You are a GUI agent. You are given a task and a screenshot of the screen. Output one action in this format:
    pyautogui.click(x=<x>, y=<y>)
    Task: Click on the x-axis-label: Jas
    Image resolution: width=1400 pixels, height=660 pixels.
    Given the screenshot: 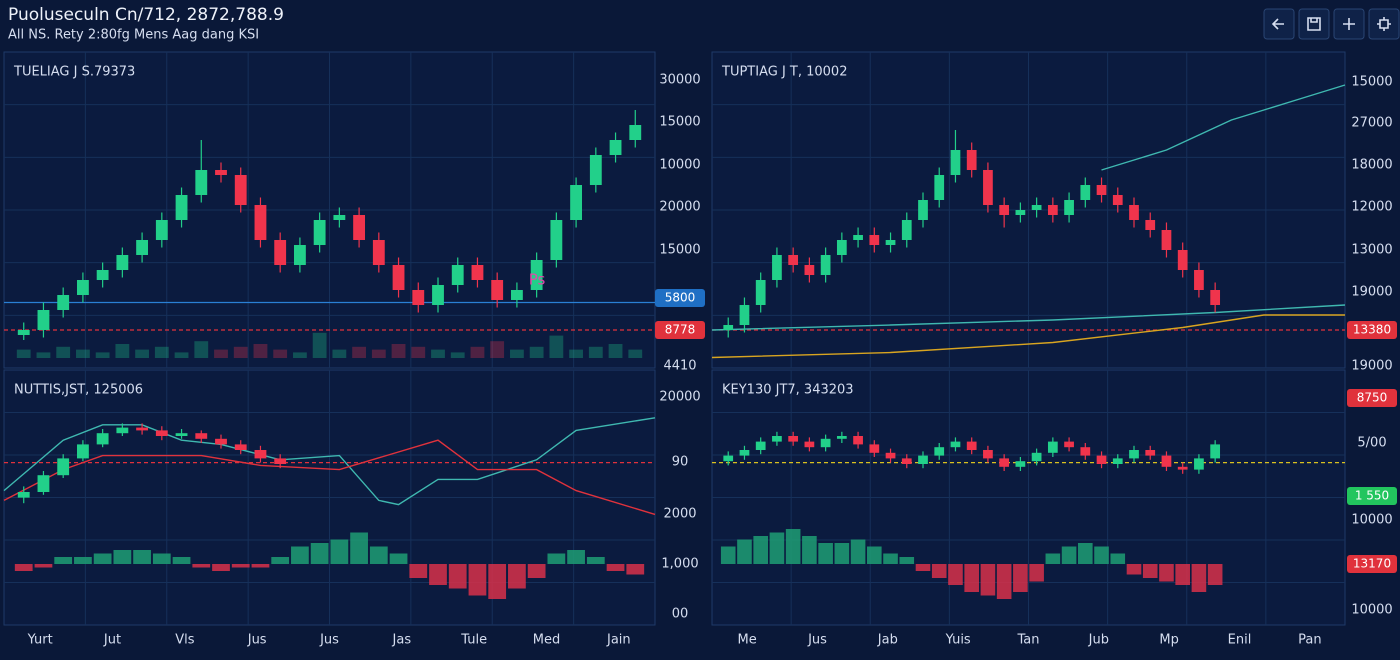 What is the action you would take?
    pyautogui.click(x=402, y=640)
    